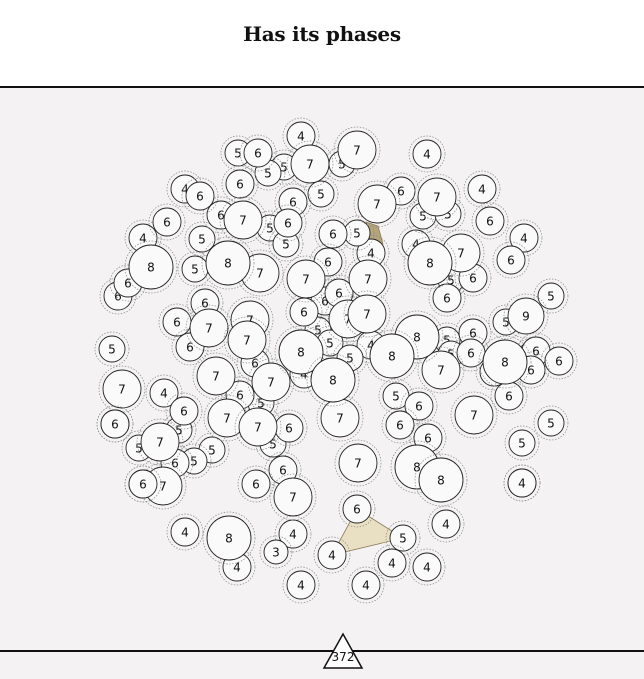  I want to click on large-highlight-region, so click(368, 532).